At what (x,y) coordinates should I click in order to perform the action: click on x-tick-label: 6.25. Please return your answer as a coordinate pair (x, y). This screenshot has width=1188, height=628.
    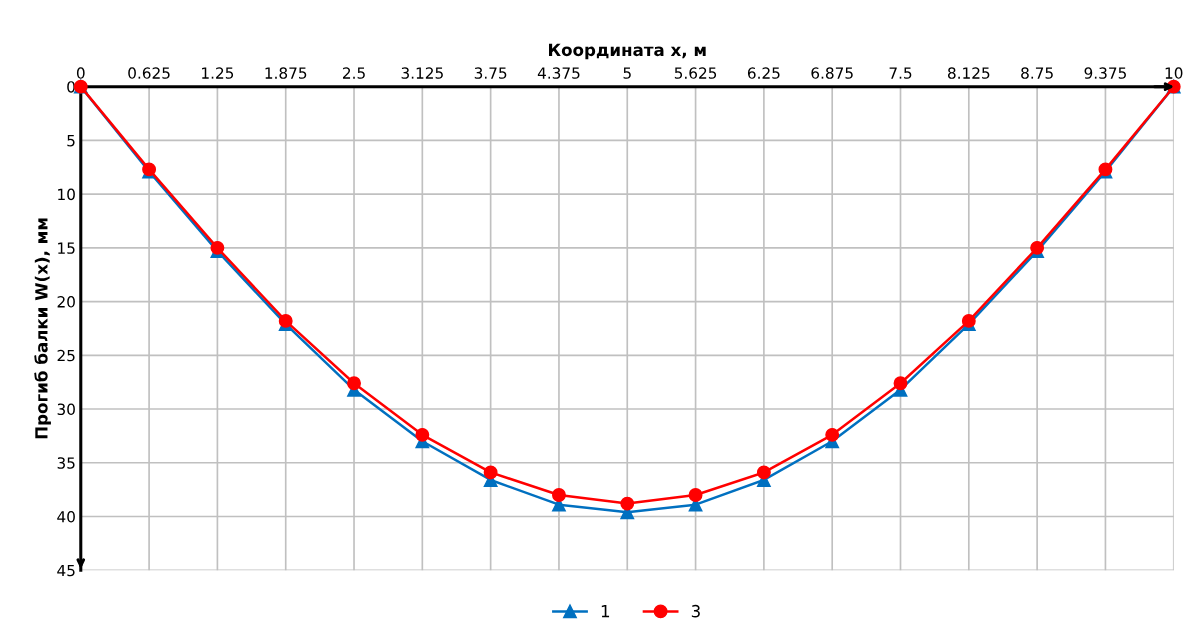
    Looking at the image, I should click on (763, 73).